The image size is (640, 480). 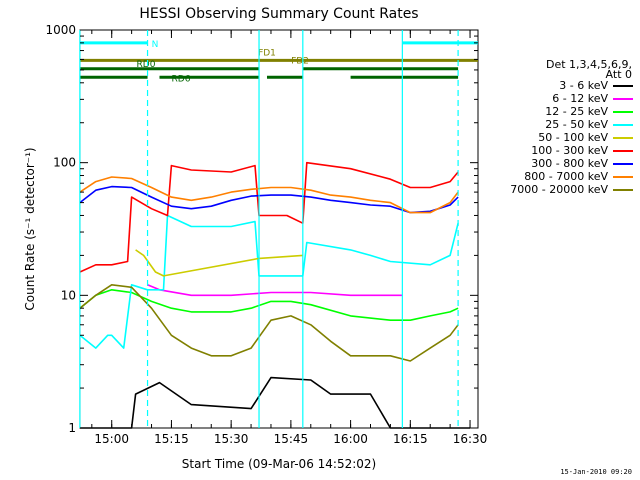 What do you see at coordinates (618, 74) in the screenshot?
I see `legend-attenuator: Att 0` at bounding box center [618, 74].